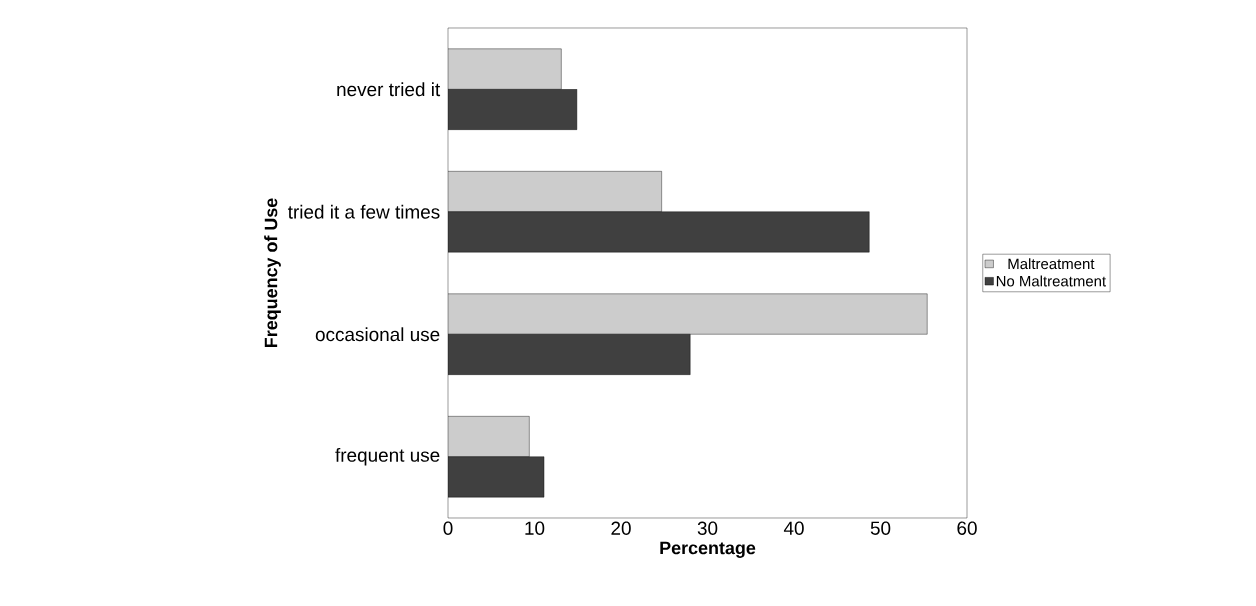 The image size is (1256, 606). Describe the element at coordinates (707, 528) in the screenshot. I see `x-tick-label: 30` at that location.